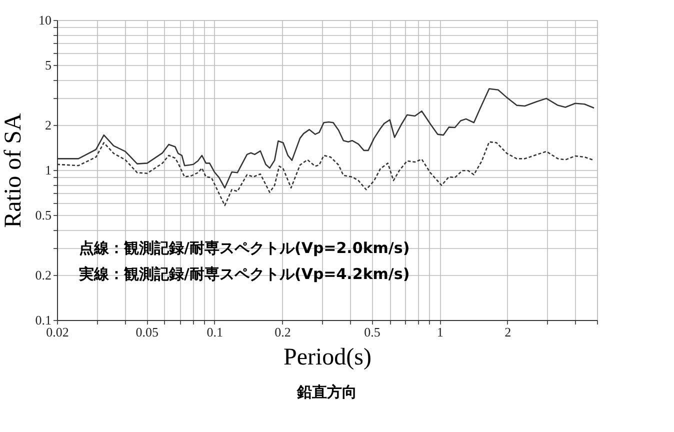 Image resolution: width=674 pixels, height=432 pixels. What do you see at coordinates (48, 170) in the screenshot?
I see `y-tick-label: 1` at bounding box center [48, 170].